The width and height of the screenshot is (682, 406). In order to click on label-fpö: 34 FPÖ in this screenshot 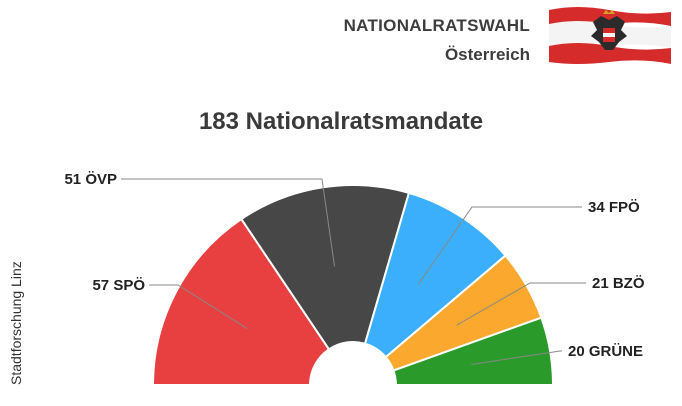, I will do `click(614, 207)`.